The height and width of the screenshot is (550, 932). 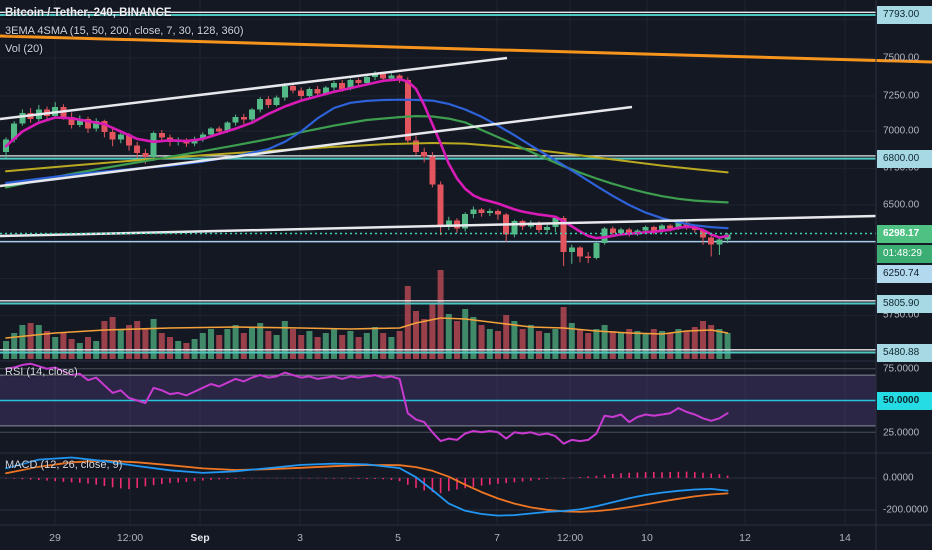 I want to click on trendline-channel-bottom, so click(x=316, y=146).